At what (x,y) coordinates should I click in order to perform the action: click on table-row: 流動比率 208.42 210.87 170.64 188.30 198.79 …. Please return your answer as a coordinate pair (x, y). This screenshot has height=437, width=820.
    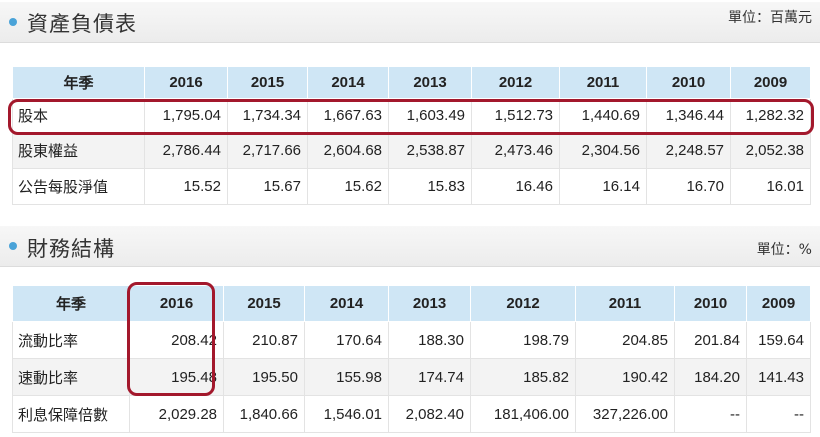
    Looking at the image, I should click on (411, 340).